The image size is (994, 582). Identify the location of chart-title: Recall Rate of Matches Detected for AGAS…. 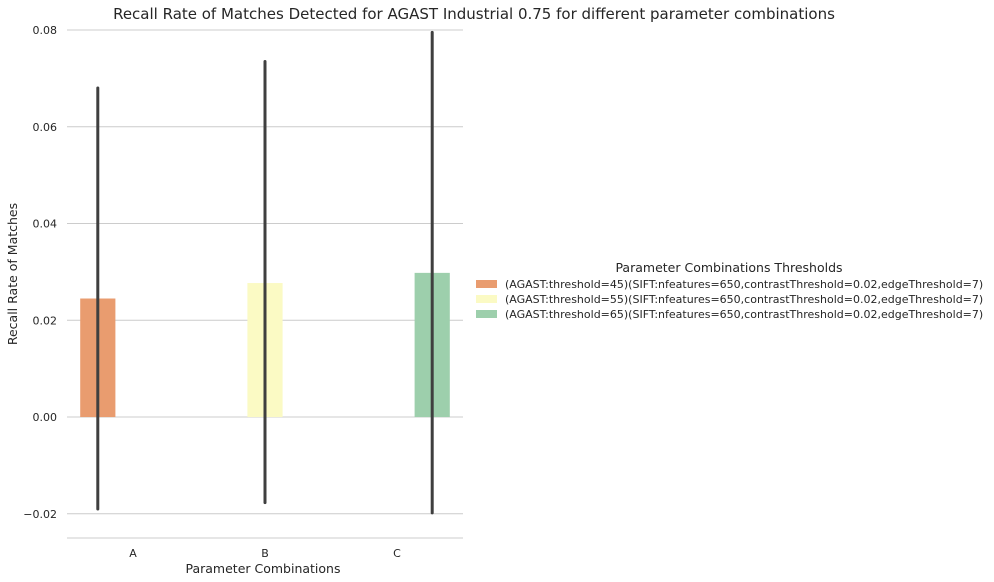
(474, 14).